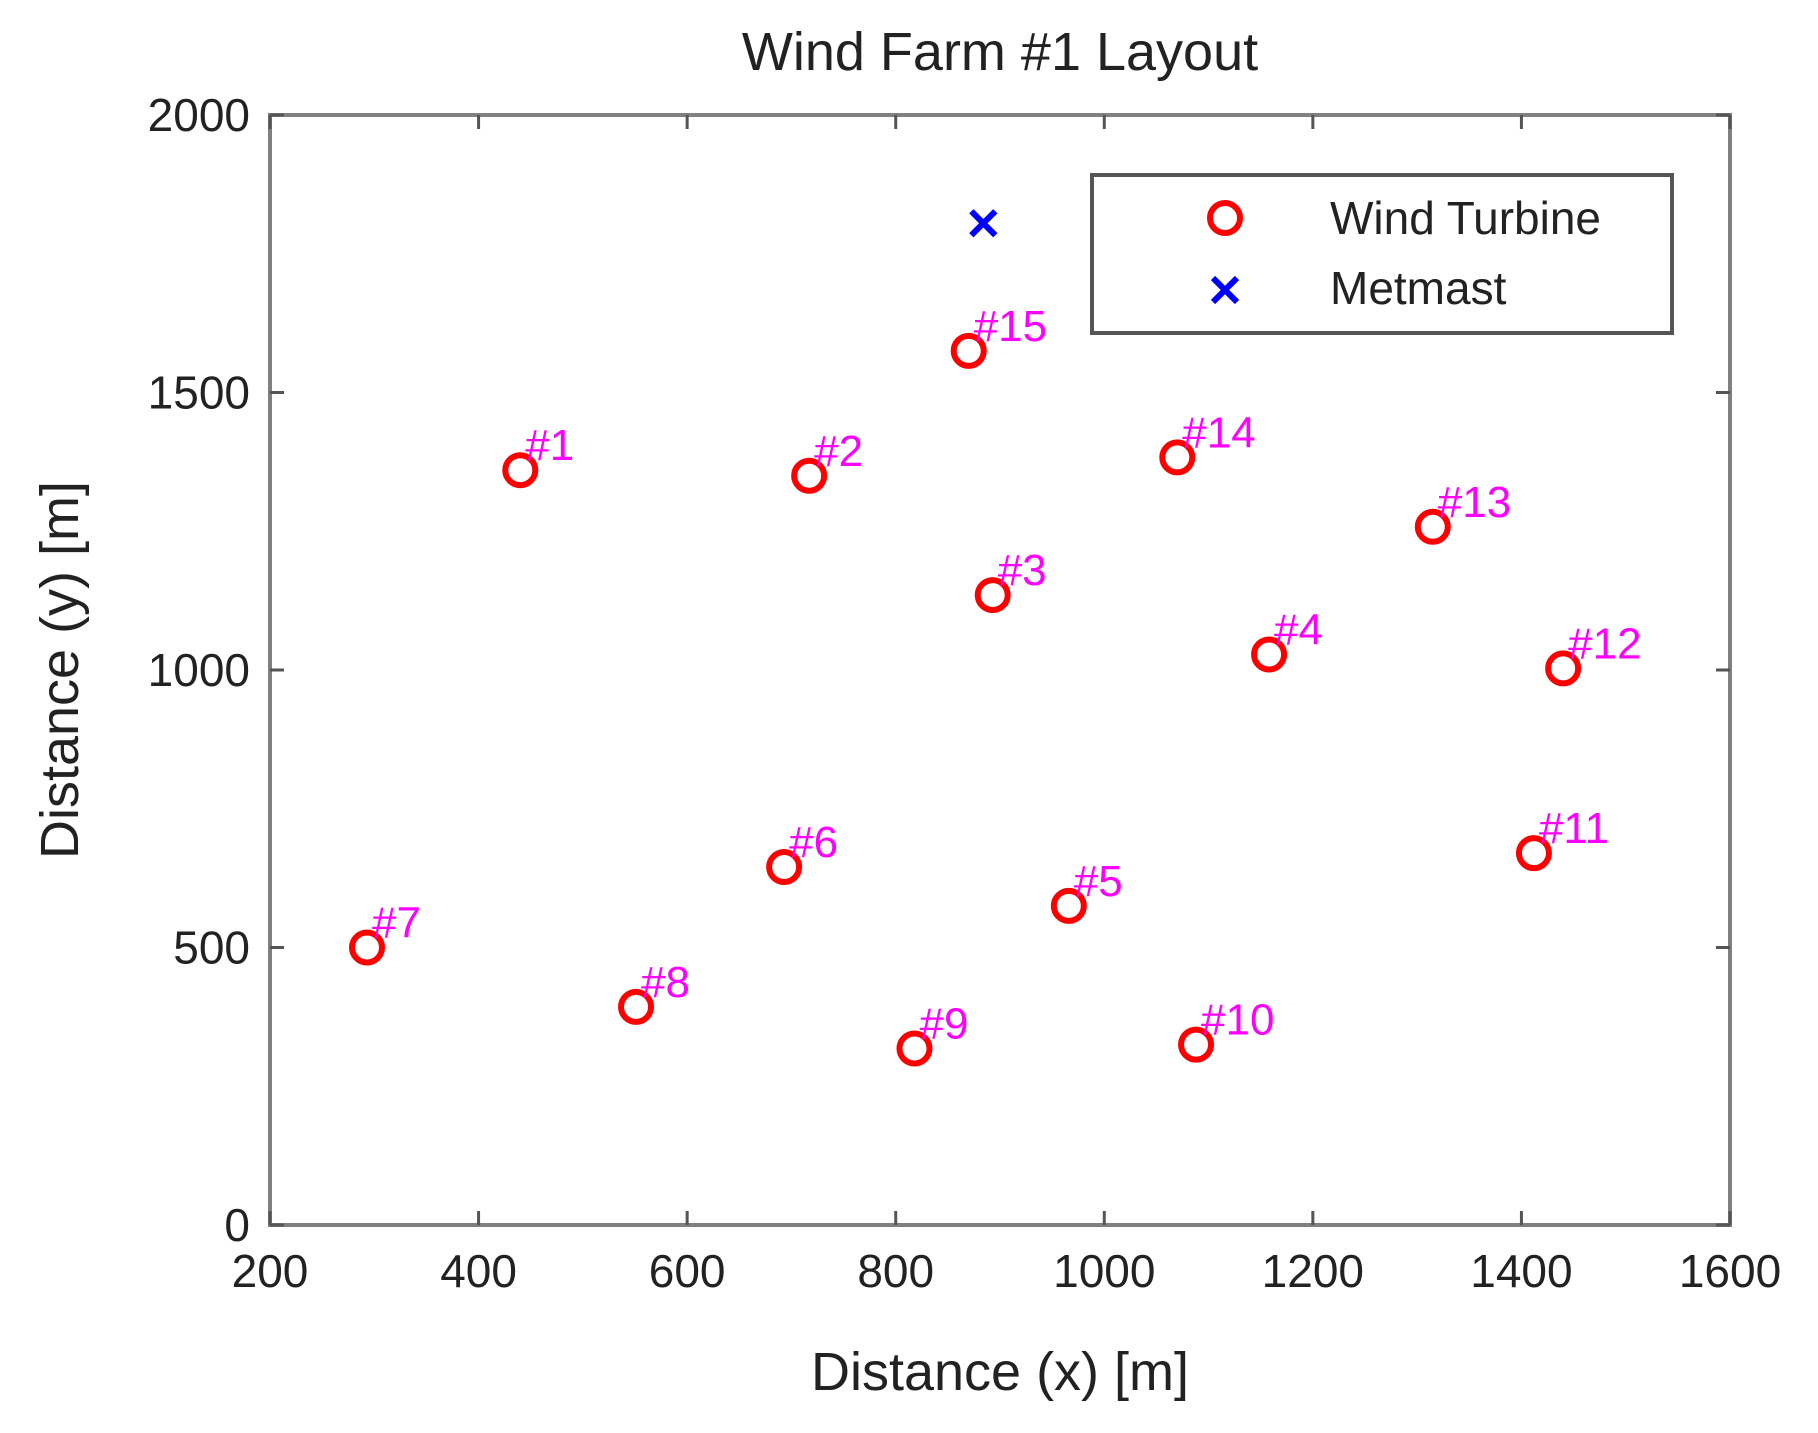 This screenshot has height=1433, width=1818. Describe the element at coordinates (478, 1271) in the screenshot. I see `x-tick-label: 400` at that location.